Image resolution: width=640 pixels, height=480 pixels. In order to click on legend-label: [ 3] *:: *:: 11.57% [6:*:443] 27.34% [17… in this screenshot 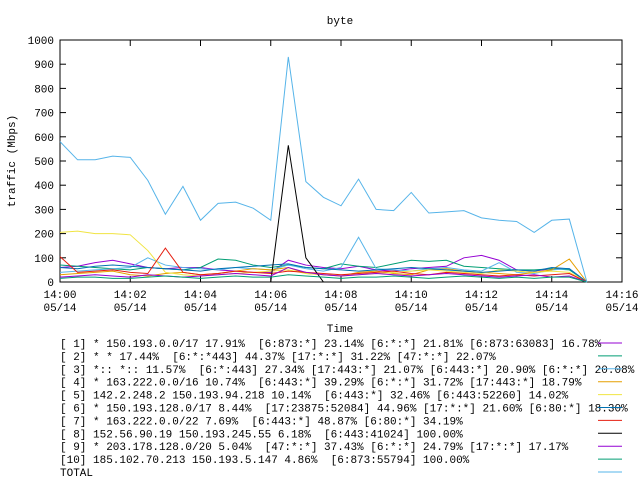, I will do `click(347, 371)`.